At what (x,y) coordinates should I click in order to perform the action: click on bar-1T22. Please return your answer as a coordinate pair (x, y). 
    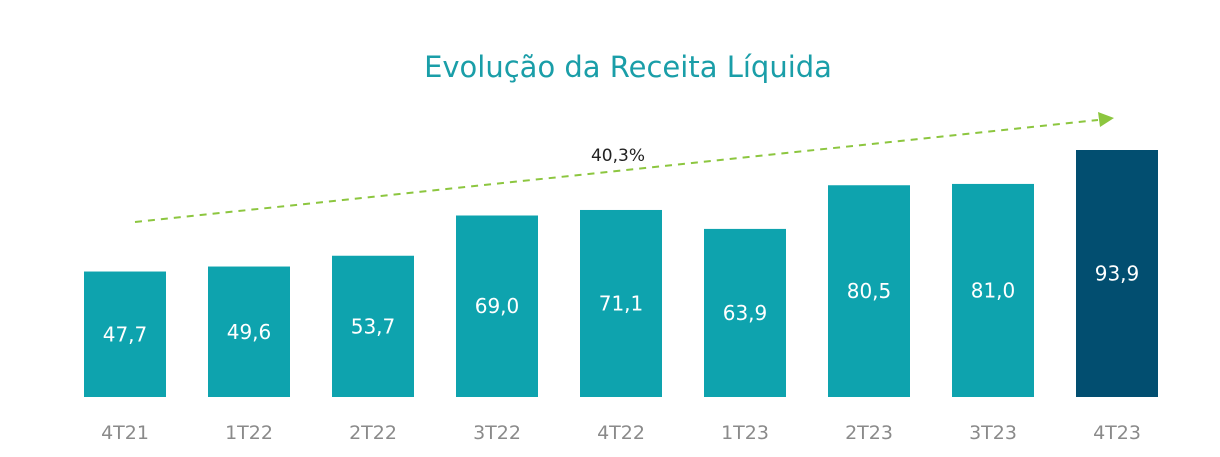
    Looking at the image, I should click on (249, 331).